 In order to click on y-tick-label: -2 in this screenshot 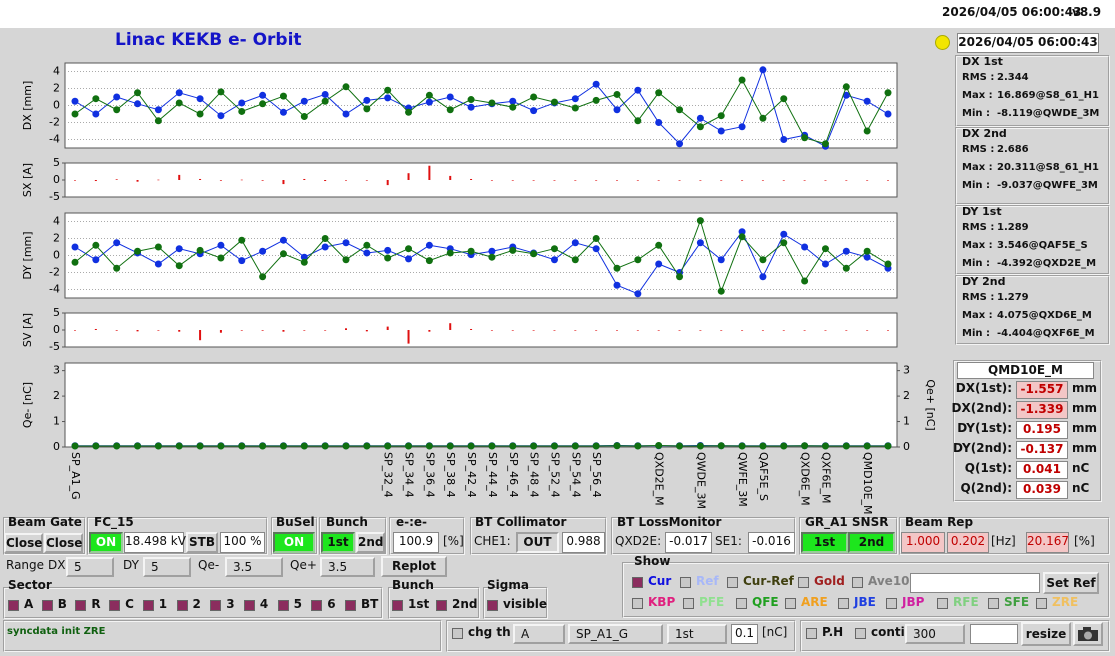, I will do `click(54, 272)`.